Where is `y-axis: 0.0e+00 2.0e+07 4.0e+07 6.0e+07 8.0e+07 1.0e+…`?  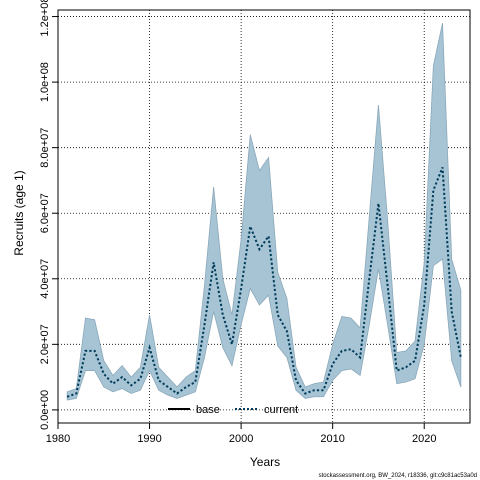
y-axis: 0.0e+00 2.0e+07 4.0e+07 6.0e+07 8.0e+07 1.0e+… is located at coordinates (48, 215).